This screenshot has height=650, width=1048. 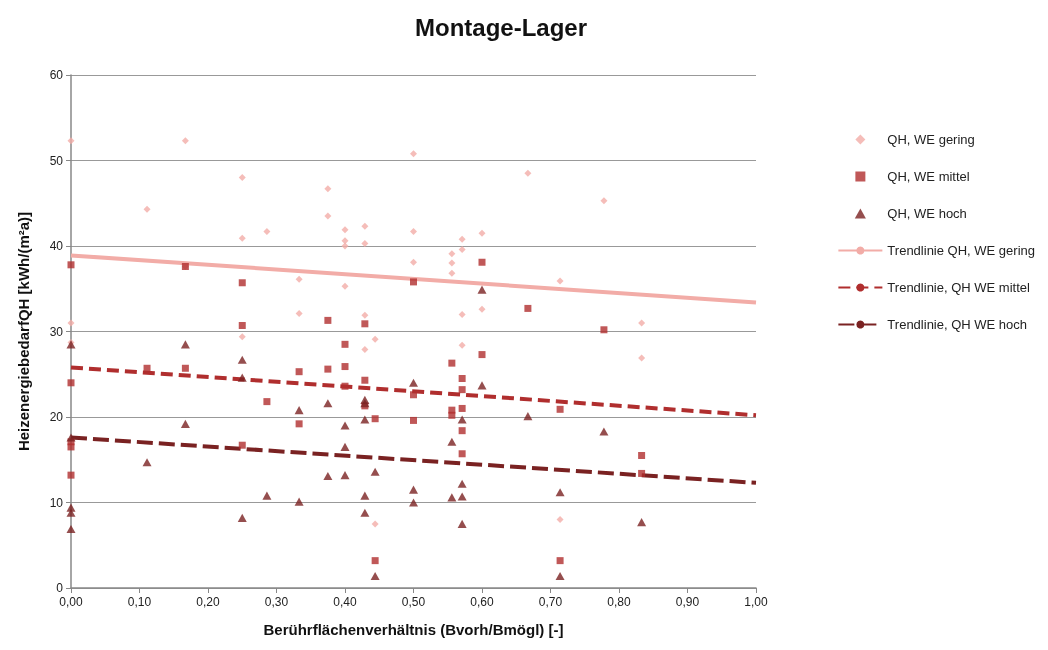 What do you see at coordinates (928, 176) in the screenshot?
I see `legend-label: QH, WE mittel` at bounding box center [928, 176].